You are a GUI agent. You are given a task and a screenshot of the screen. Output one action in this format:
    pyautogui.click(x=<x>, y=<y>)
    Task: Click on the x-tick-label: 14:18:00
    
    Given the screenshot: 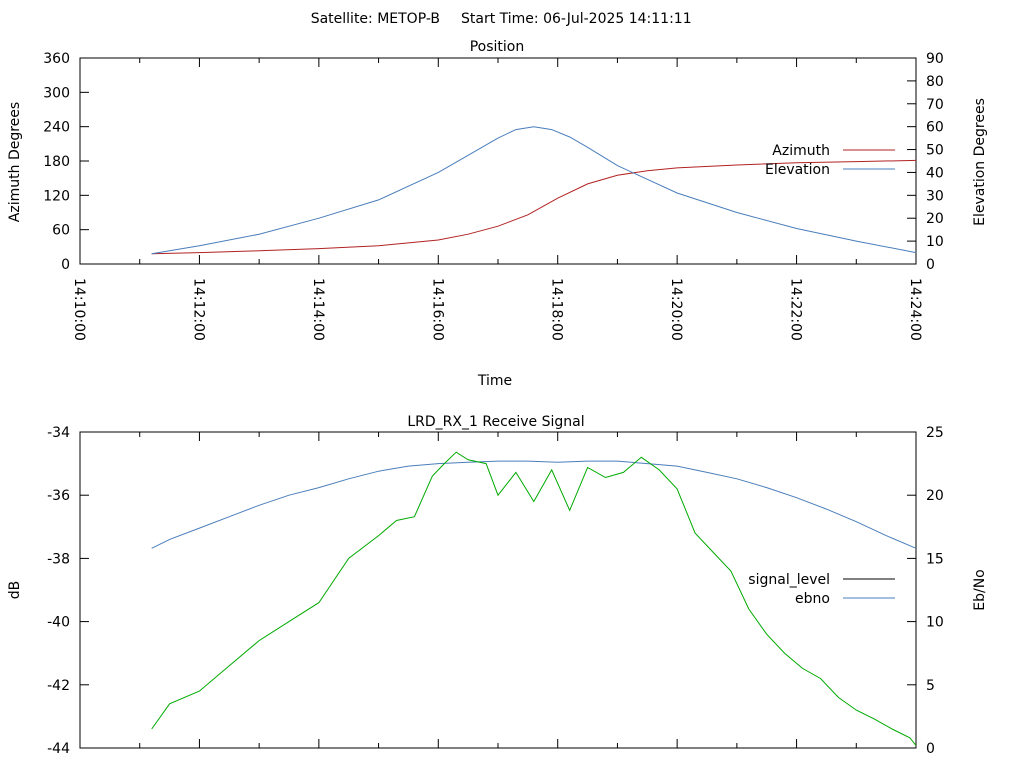 What is the action you would take?
    pyautogui.click(x=557, y=309)
    